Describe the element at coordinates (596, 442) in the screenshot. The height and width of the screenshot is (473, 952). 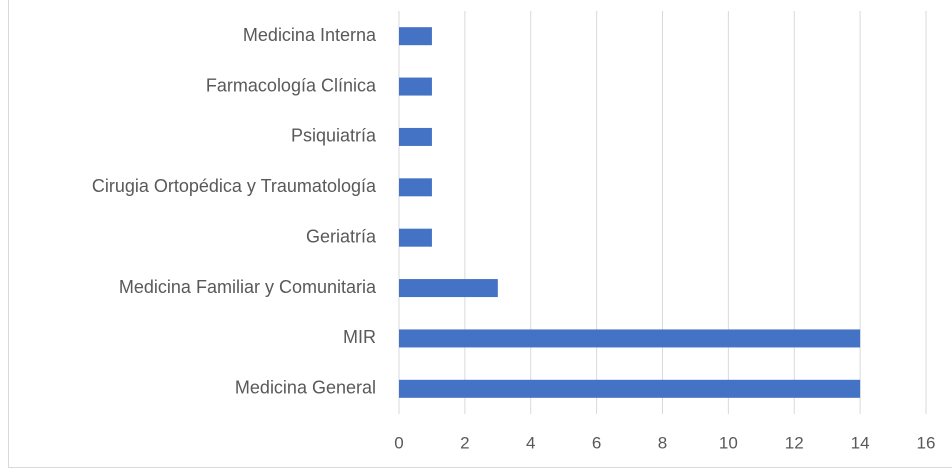
I see `x-tick-label: 6` at that location.